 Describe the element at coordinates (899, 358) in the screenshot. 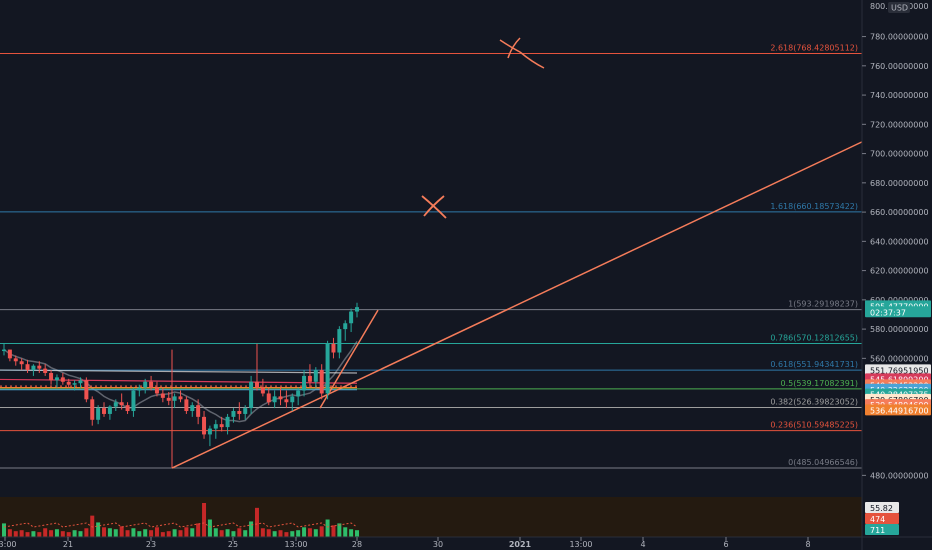

I see `price-tick-label: 560.00000000` at that location.